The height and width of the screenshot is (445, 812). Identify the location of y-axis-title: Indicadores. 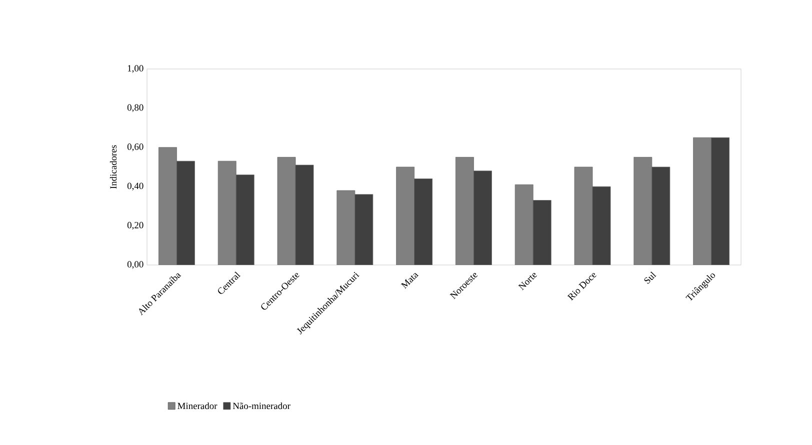
(113, 167).